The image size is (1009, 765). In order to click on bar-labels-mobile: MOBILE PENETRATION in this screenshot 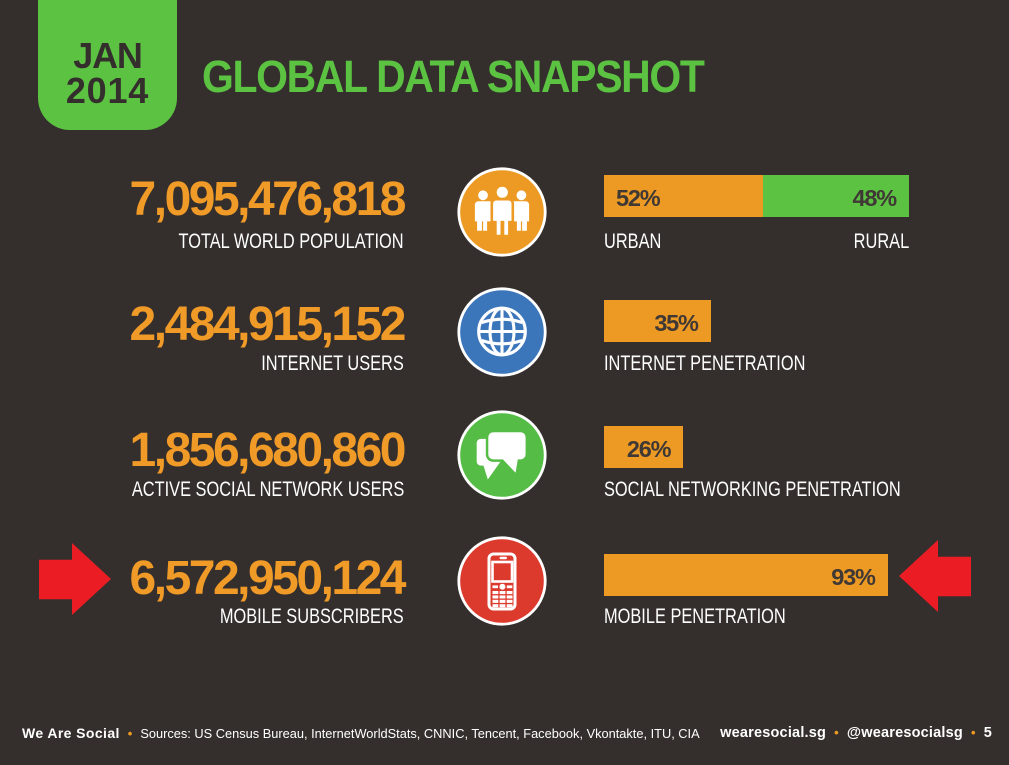, I will do `click(756, 616)`.